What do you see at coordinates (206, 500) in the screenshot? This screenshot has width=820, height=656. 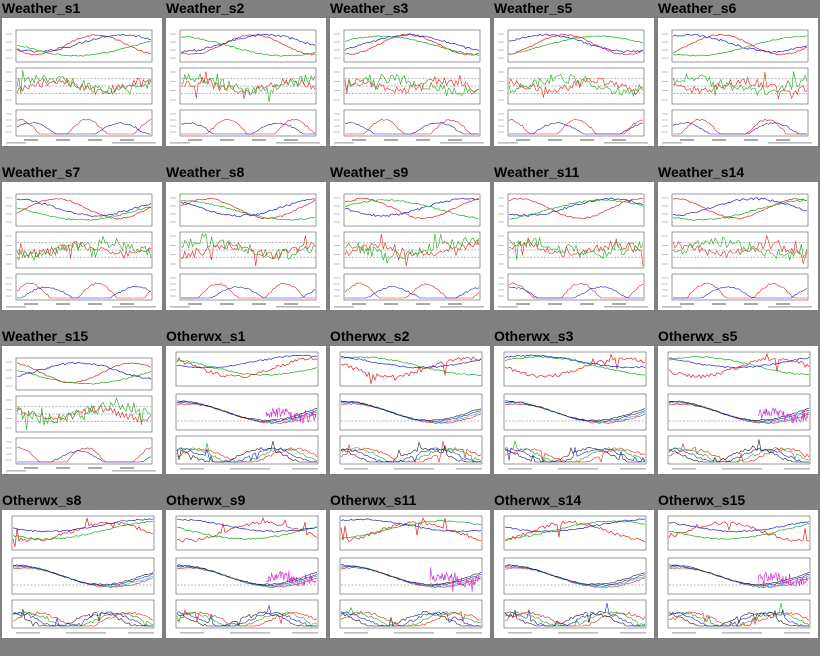 I see `thumbnail-title: Otherwx_s9` at bounding box center [206, 500].